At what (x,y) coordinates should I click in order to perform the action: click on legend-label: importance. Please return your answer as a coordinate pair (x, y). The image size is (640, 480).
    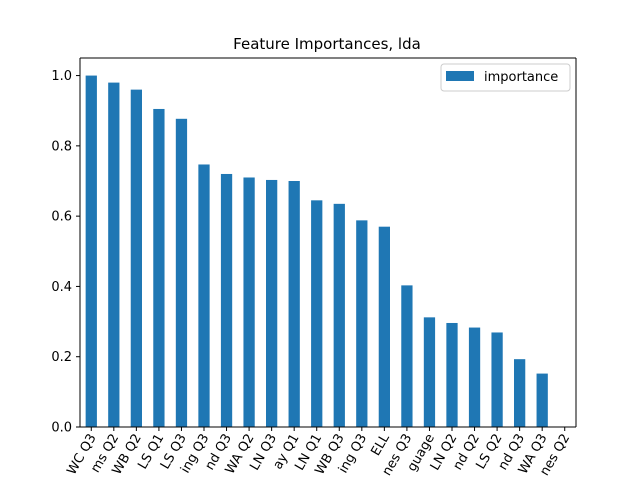
    Looking at the image, I should click on (521, 77).